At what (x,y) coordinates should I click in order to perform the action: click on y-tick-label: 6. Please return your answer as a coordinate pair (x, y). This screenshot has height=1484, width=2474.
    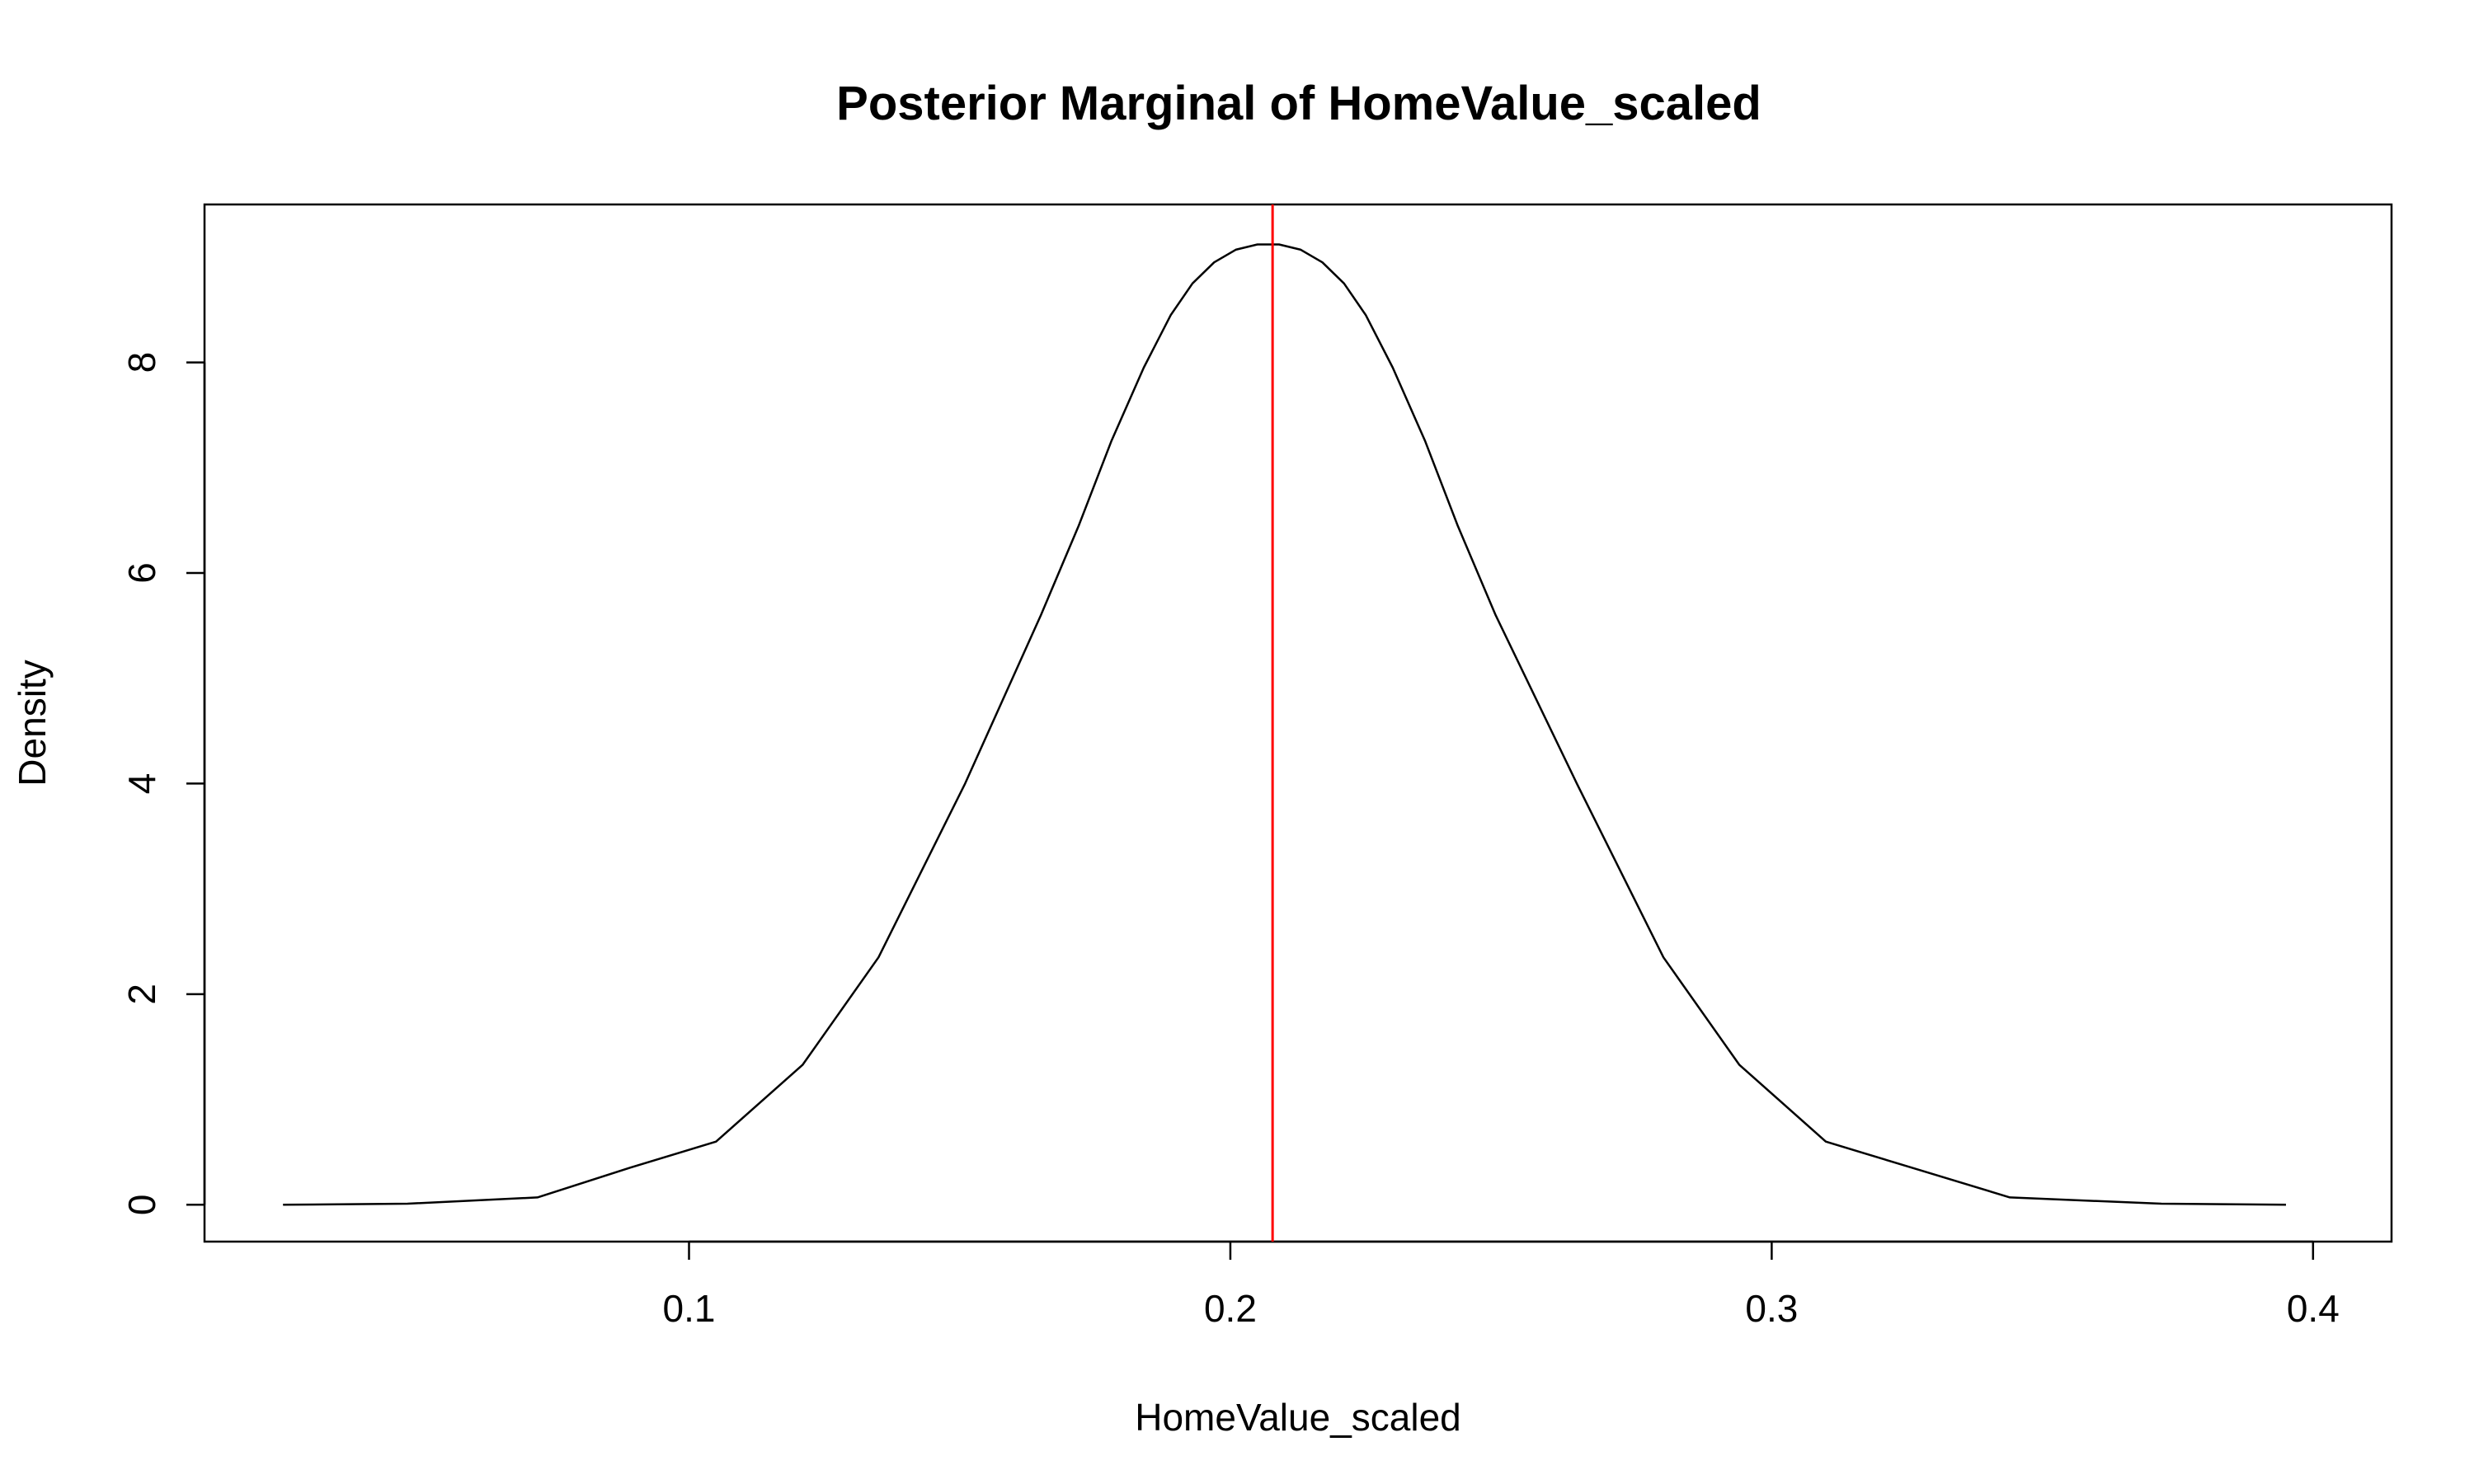
    Looking at the image, I should click on (141, 573).